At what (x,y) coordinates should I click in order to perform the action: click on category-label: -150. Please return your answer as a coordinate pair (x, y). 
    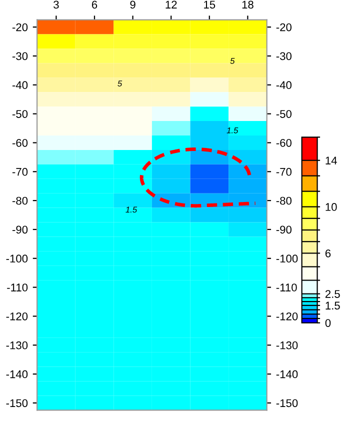
    Looking at the image, I should click on (287, 403).